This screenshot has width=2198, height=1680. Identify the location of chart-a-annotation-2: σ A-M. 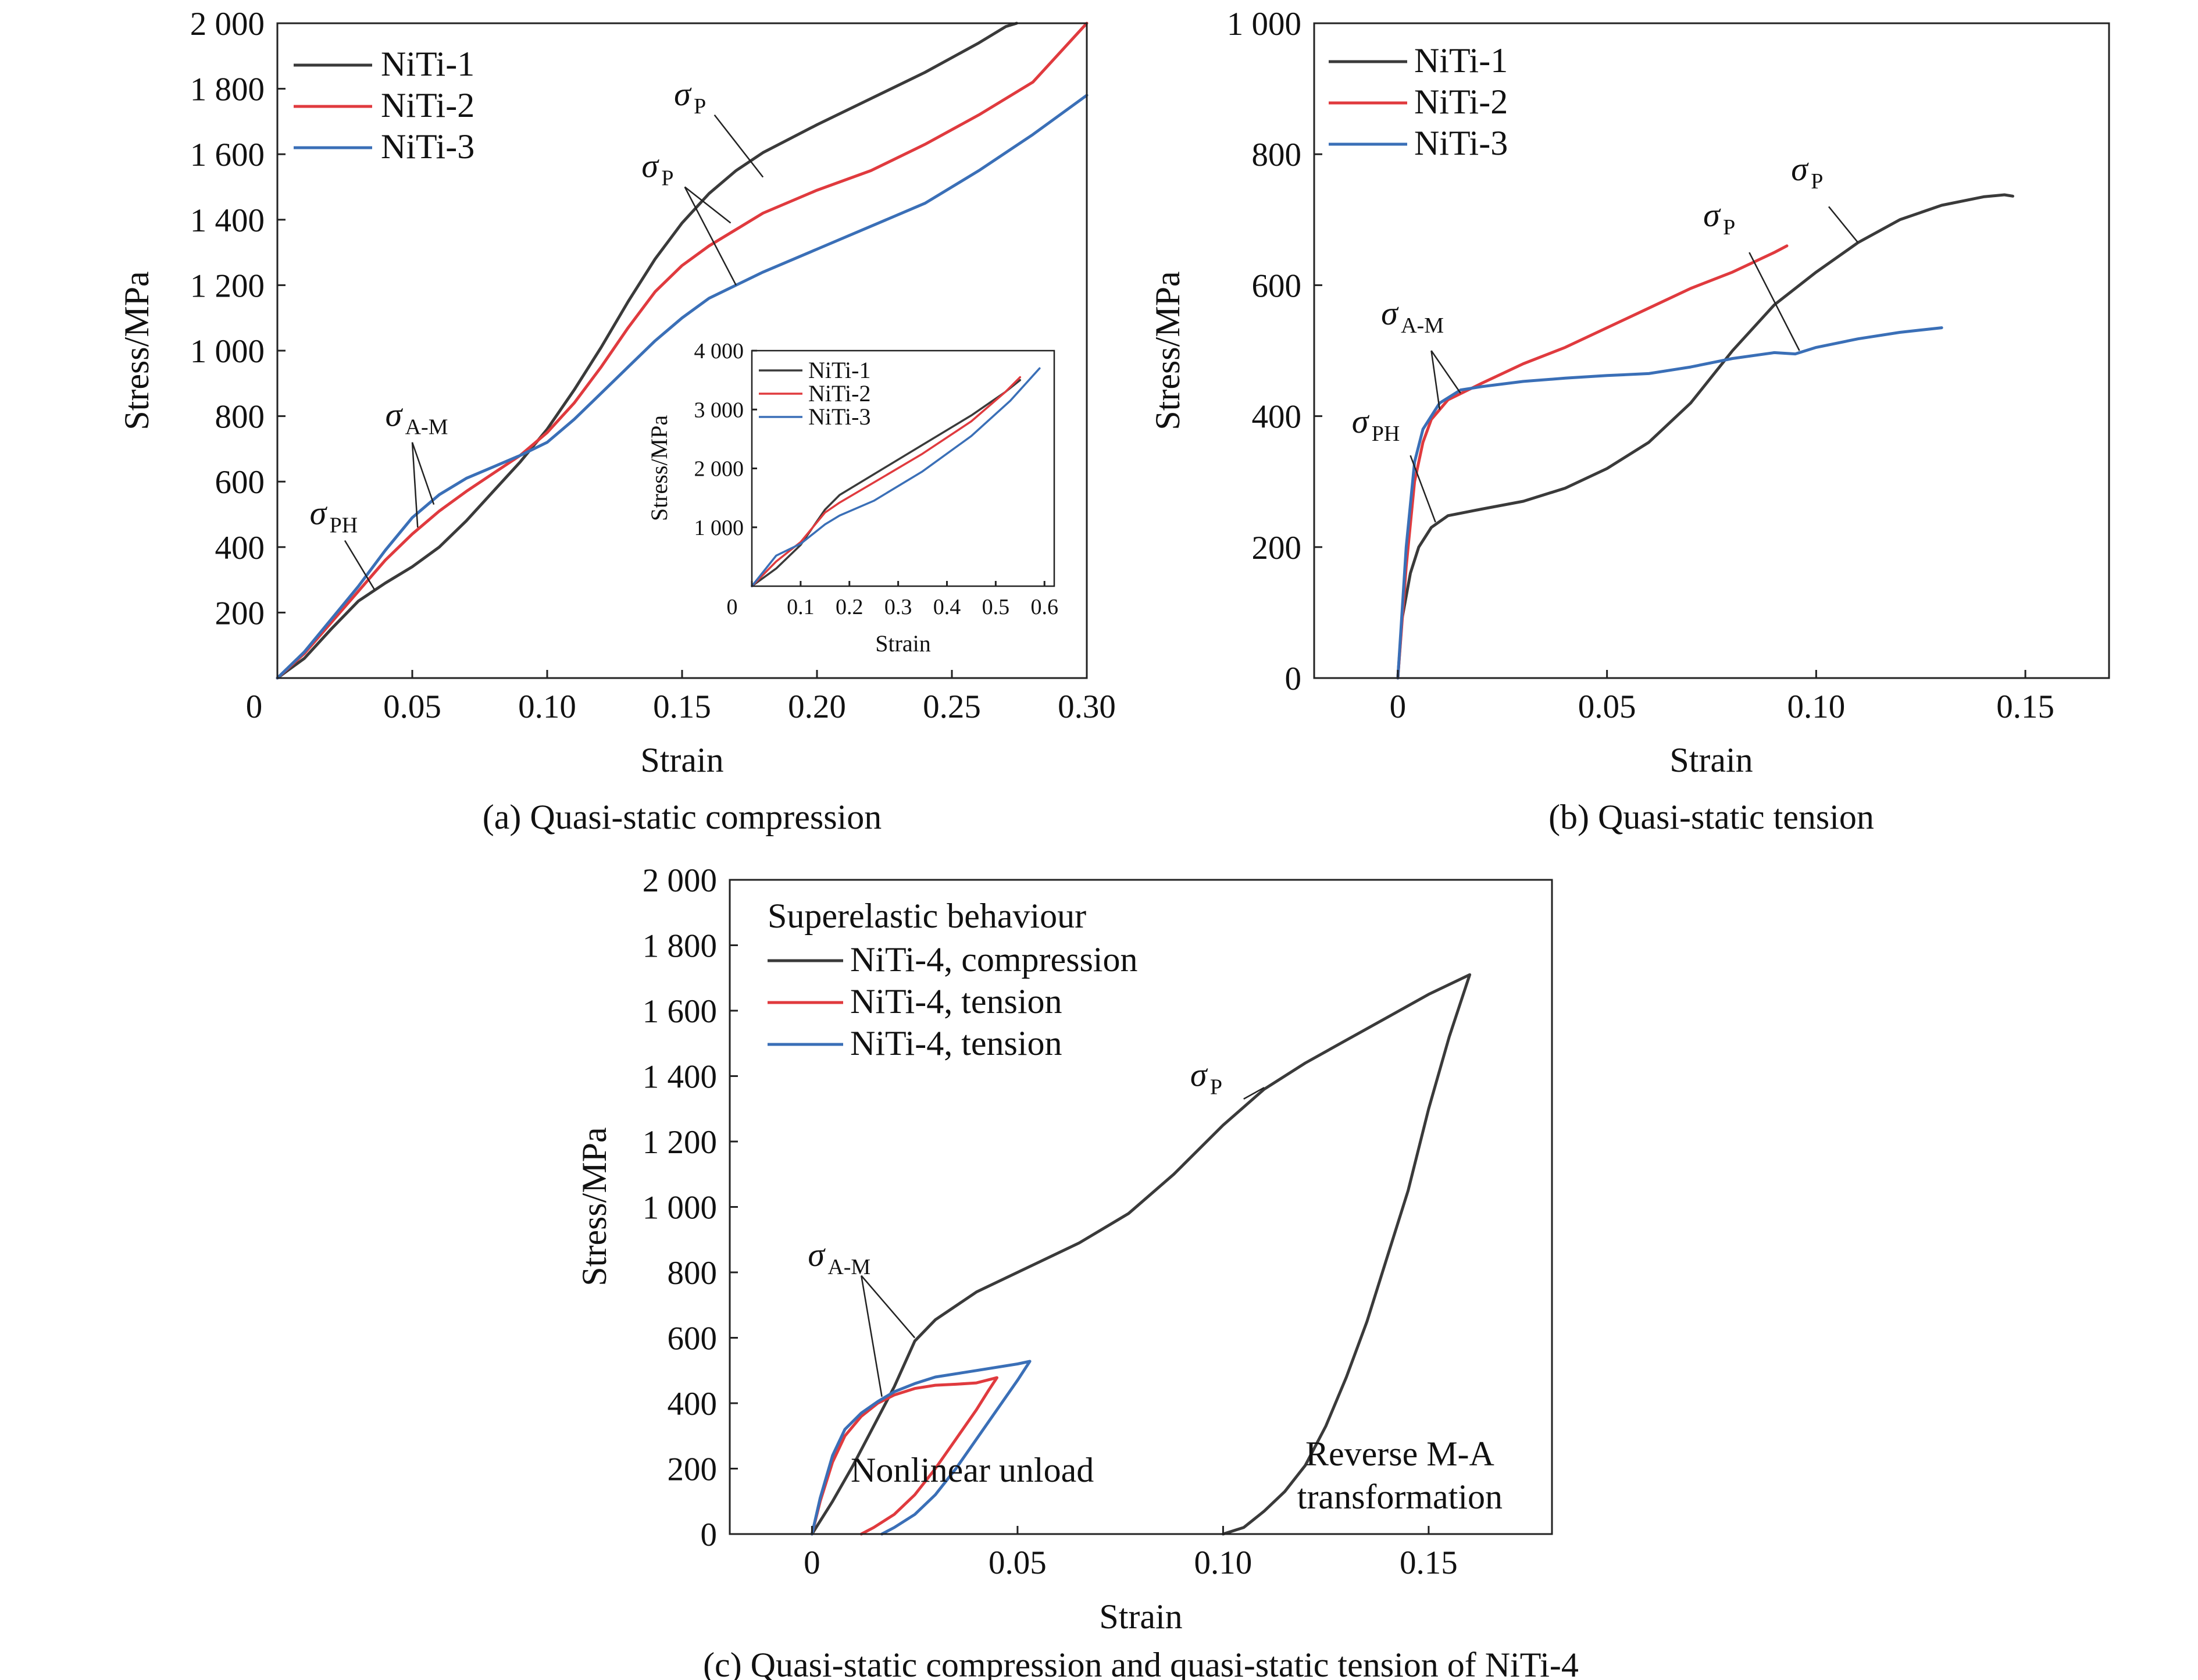
(417, 461).